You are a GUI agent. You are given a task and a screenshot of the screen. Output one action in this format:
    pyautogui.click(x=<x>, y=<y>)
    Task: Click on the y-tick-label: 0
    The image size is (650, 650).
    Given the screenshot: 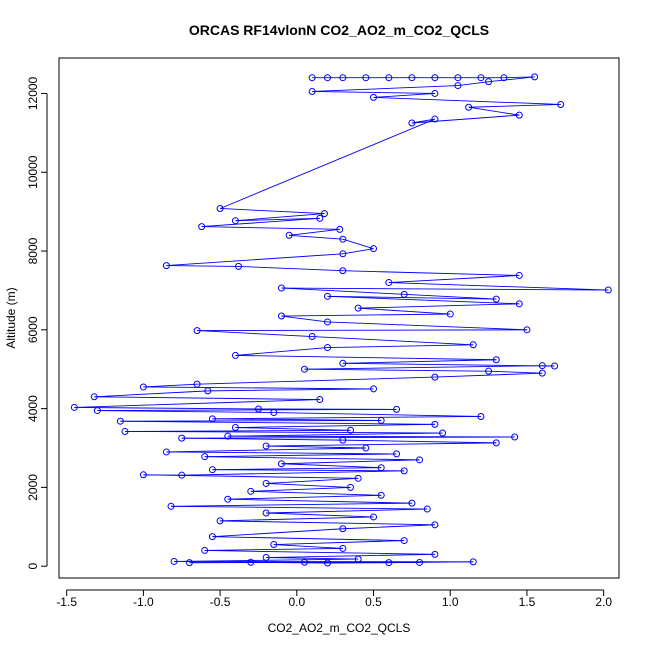 What is the action you would take?
    pyautogui.click(x=33, y=566)
    